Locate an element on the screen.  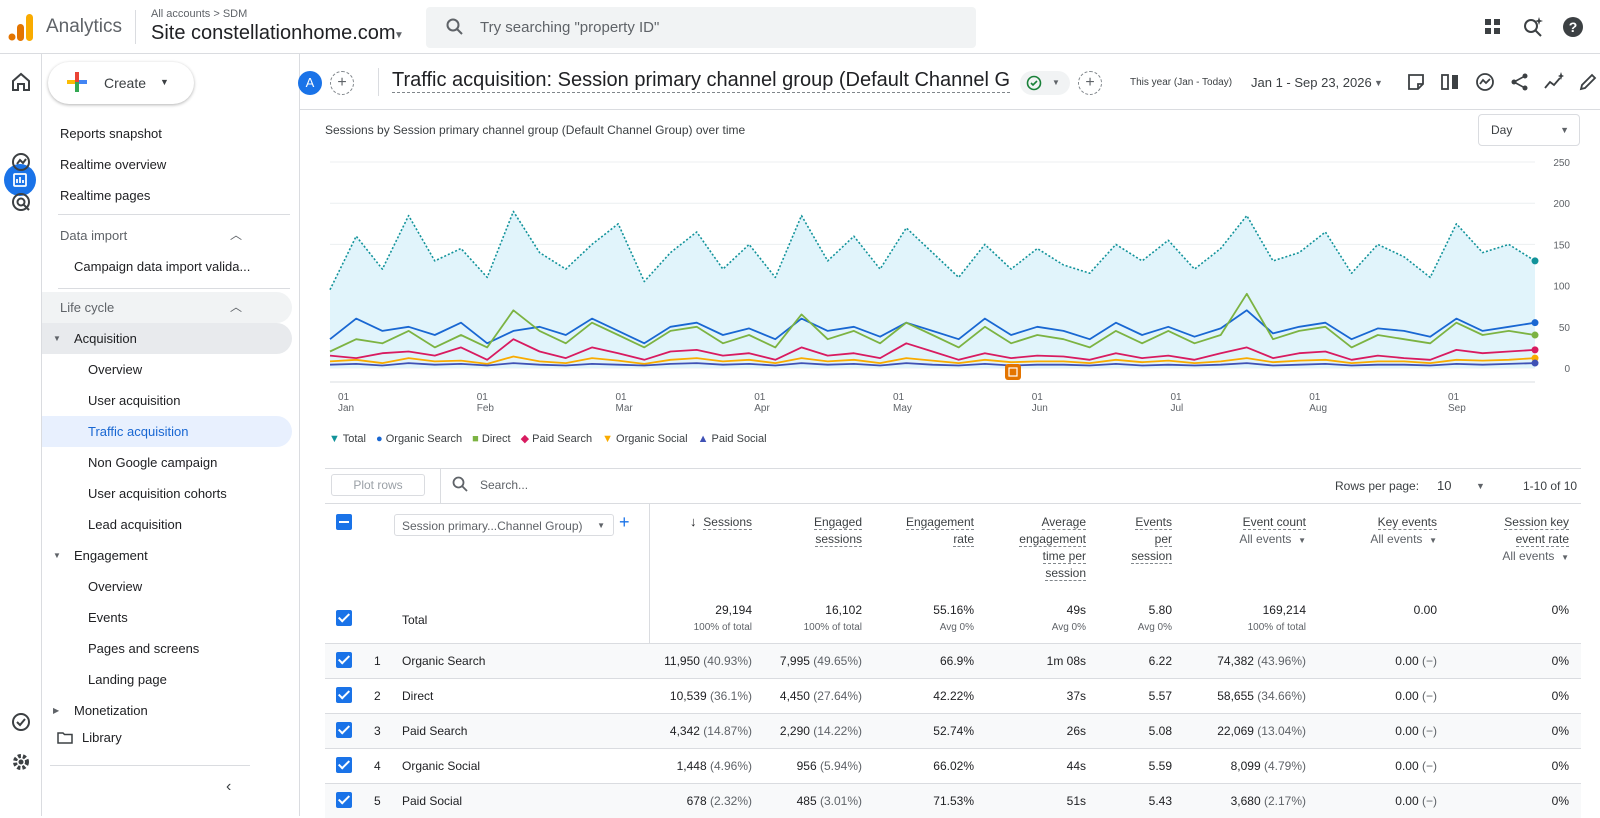
report-status-pill: ▼ is located at coordinates (1045, 83).